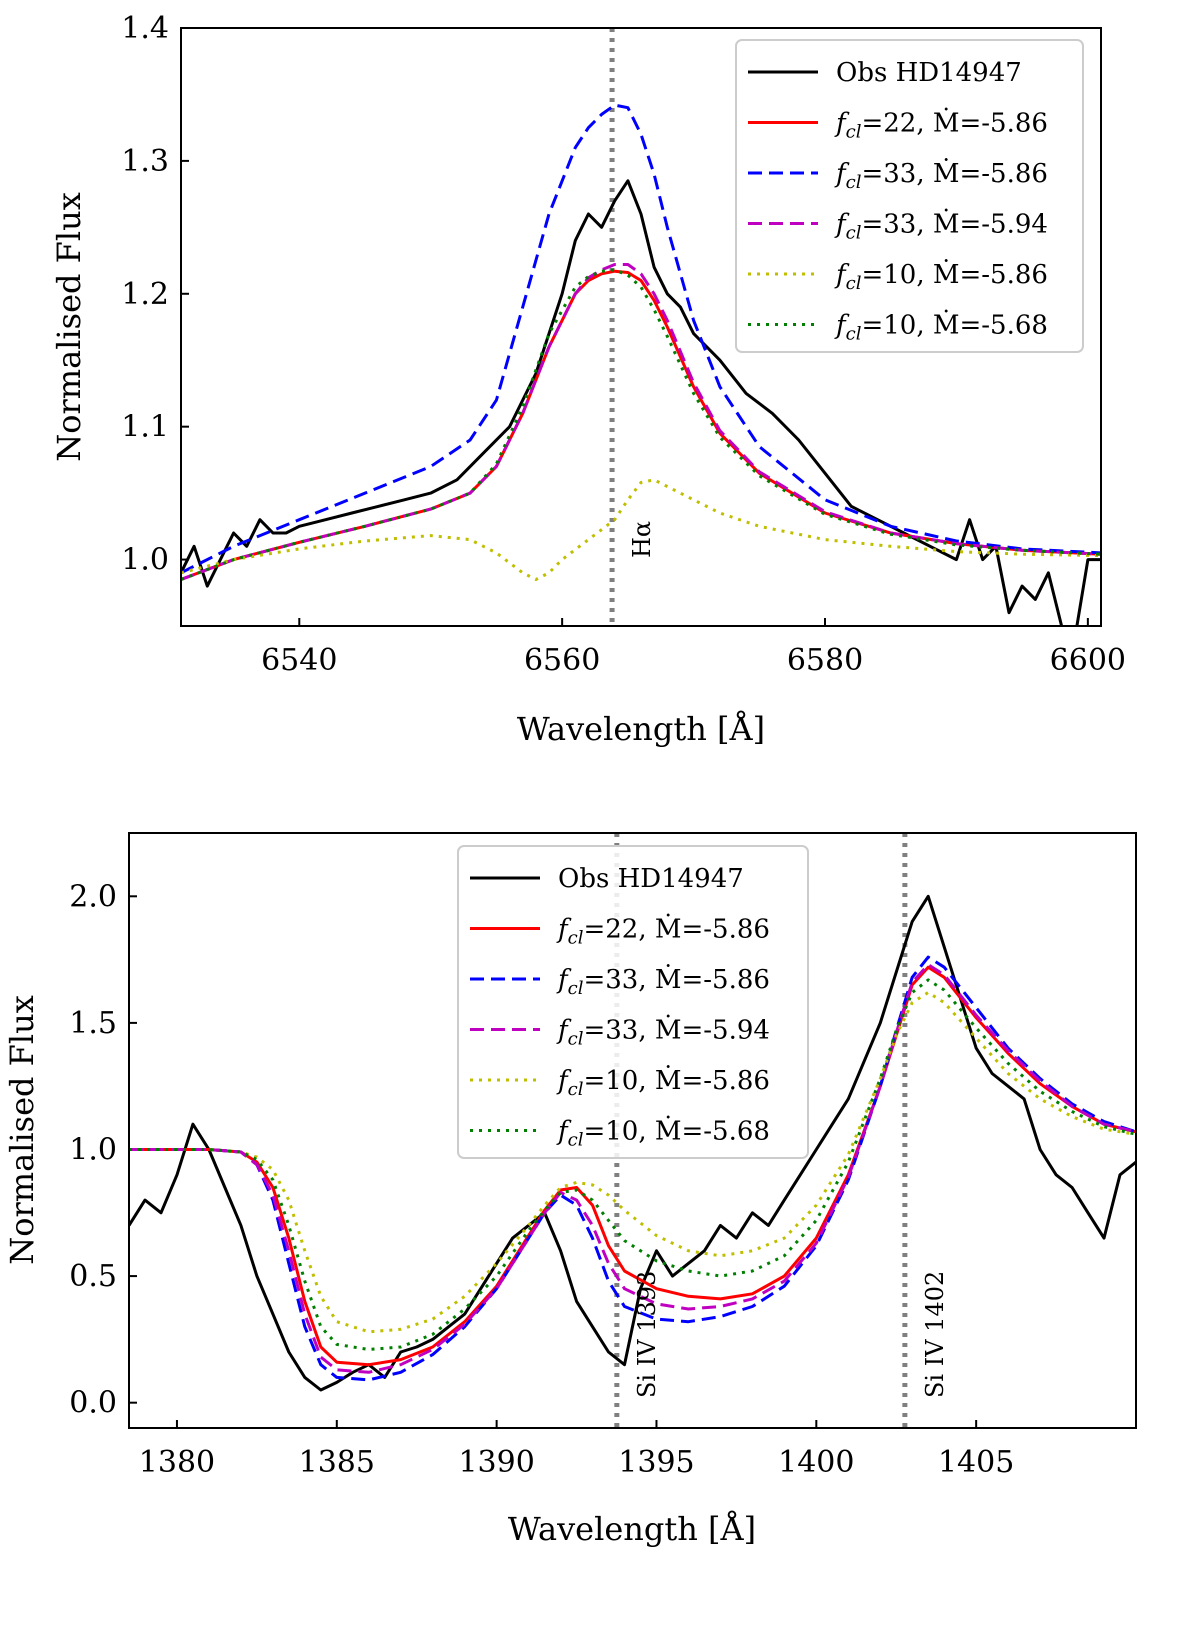 This screenshot has height=1633, width=1200. What do you see at coordinates (562, 660) in the screenshot?
I see `halpha-x-tick-label: 6560` at bounding box center [562, 660].